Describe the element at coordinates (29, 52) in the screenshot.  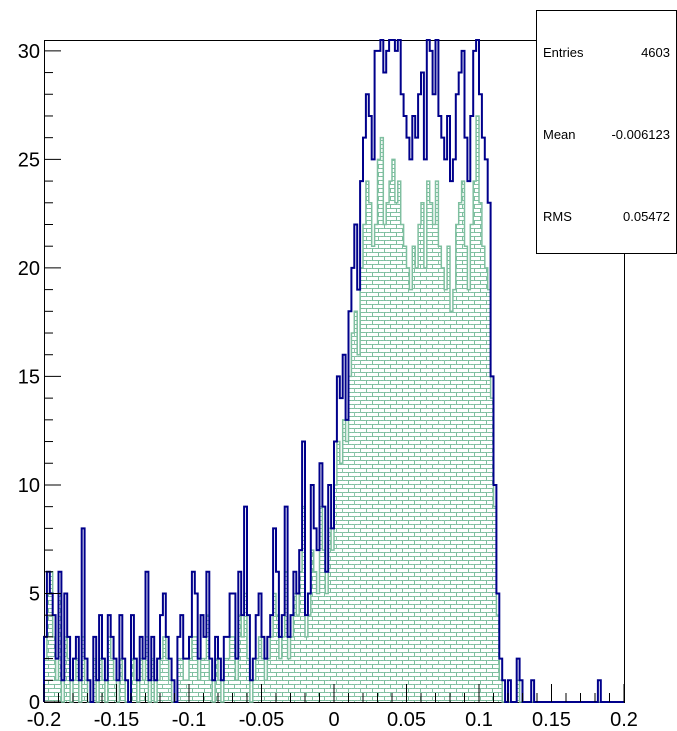
I see `y-tick-label: 30` at that location.